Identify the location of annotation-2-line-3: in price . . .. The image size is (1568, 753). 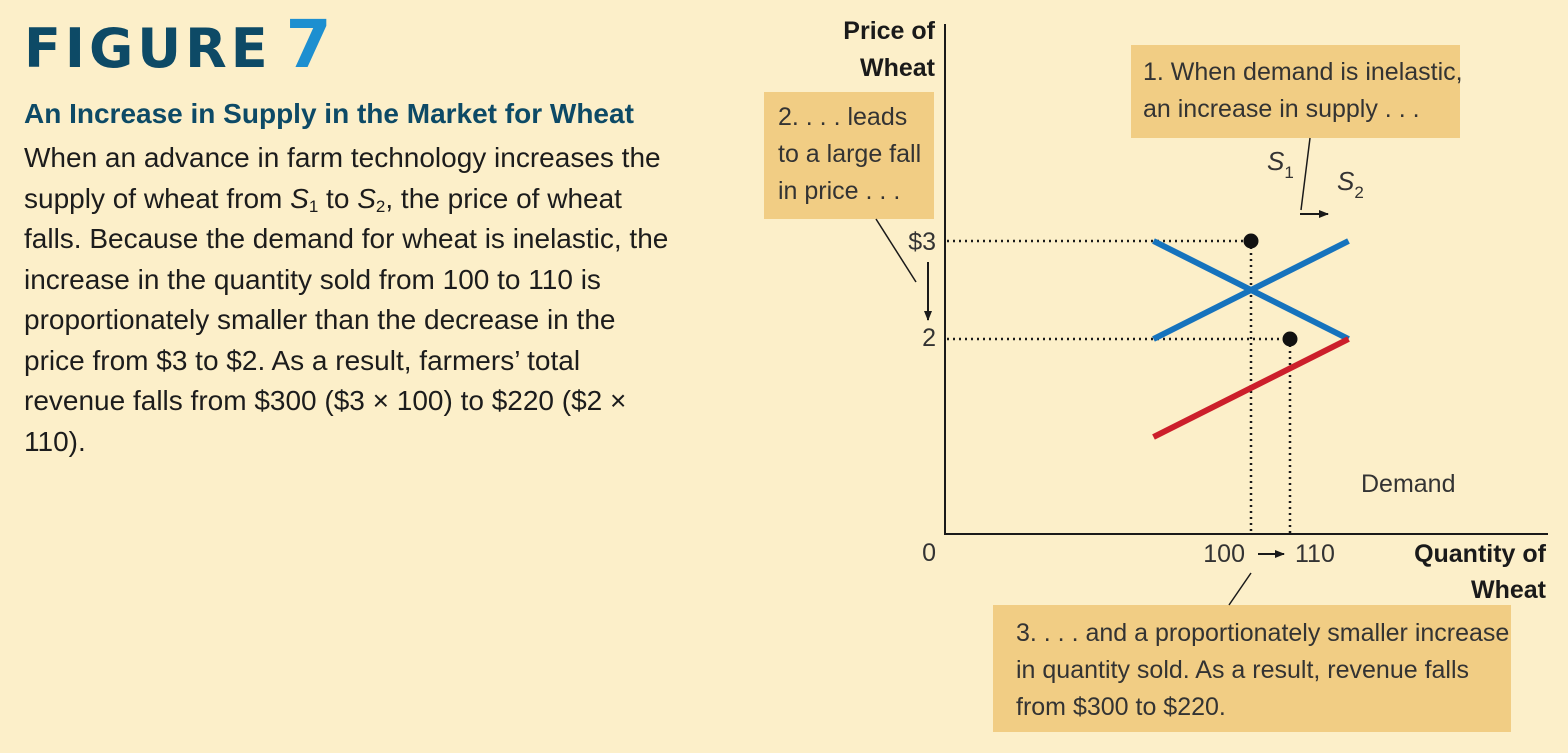
(839, 191).